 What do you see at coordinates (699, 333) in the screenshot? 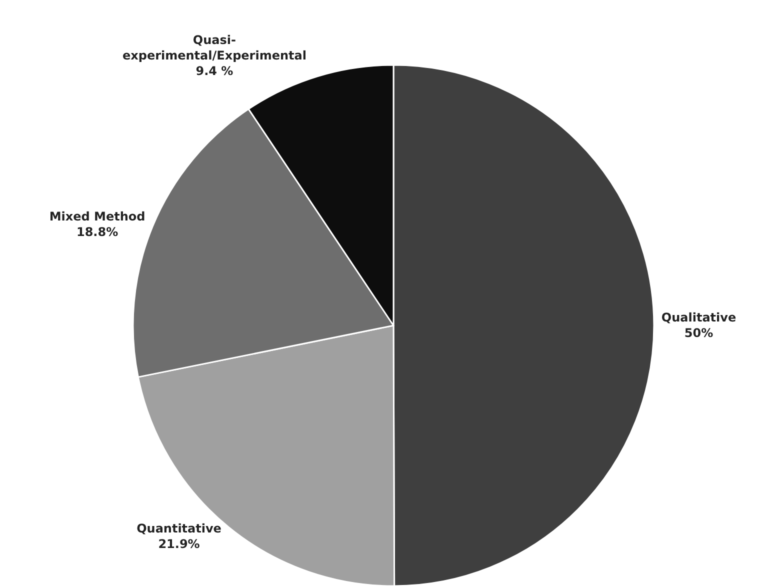
I see `data-label: 50%` at bounding box center [699, 333].